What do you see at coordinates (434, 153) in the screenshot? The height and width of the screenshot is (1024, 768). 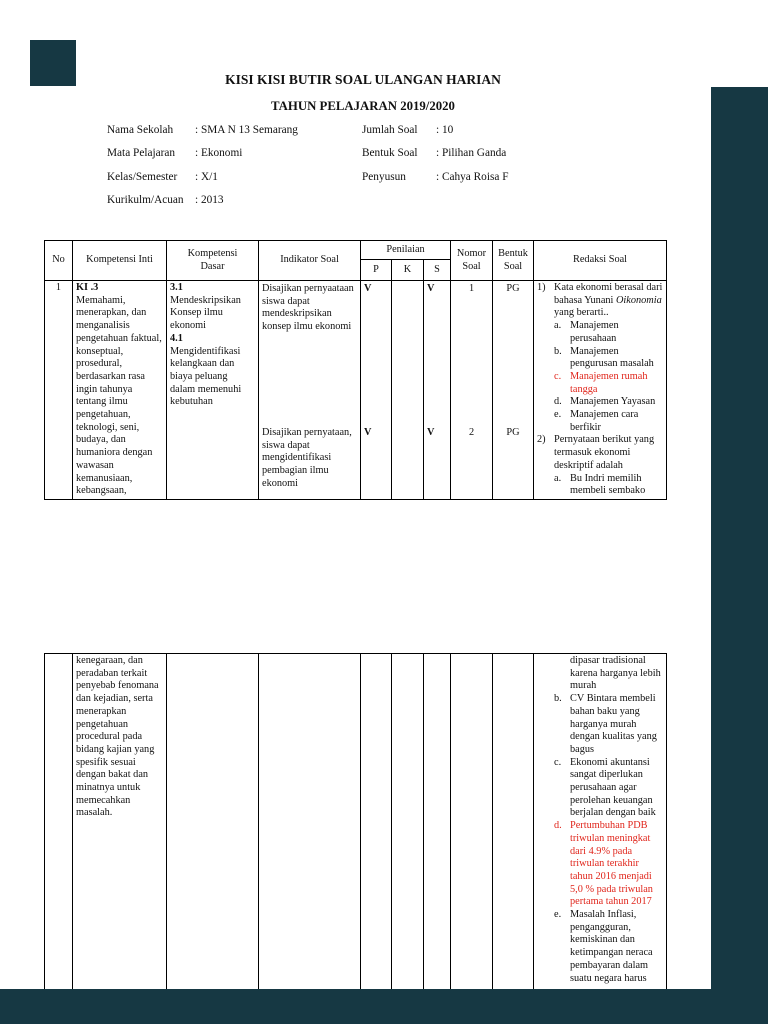 I see `info-row-bentuk-soal: Bentuk Soal : Pilihan Ganda` at bounding box center [434, 153].